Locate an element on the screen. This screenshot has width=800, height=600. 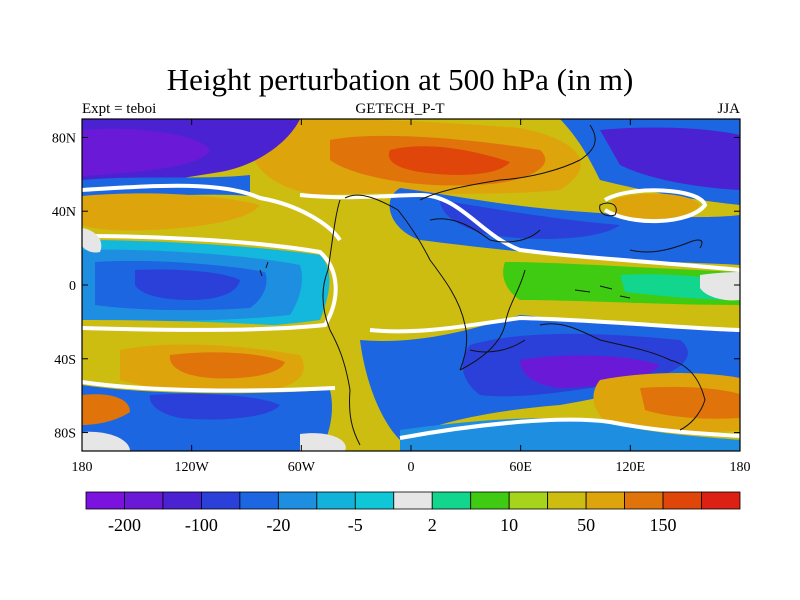
field-gray-sw is located at coordinates (106, 441).